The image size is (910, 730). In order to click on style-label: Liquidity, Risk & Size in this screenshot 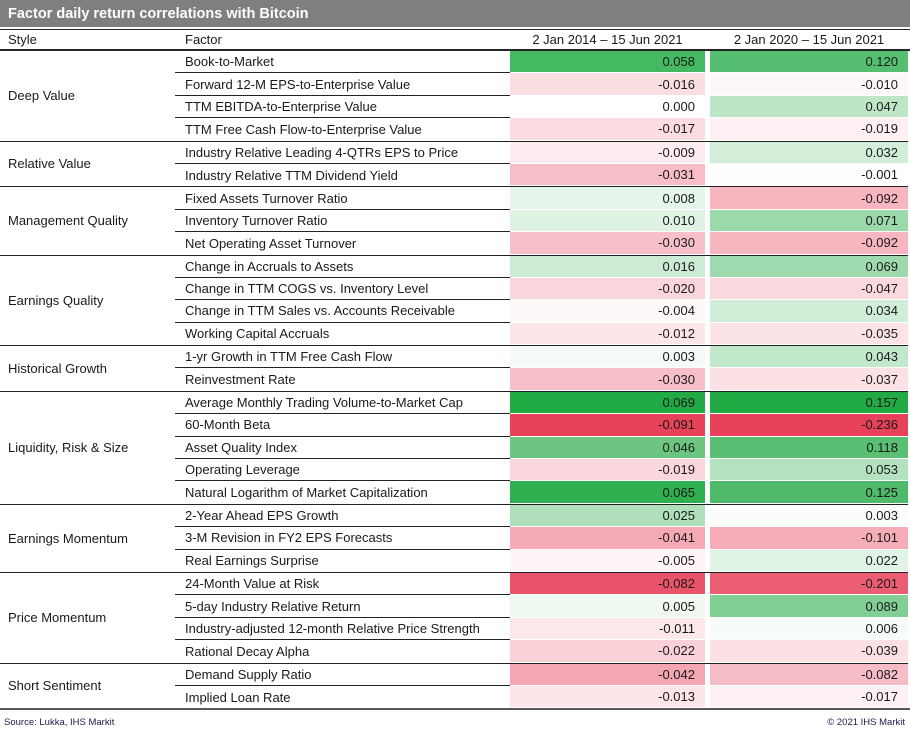, I will do `click(87, 447)`.